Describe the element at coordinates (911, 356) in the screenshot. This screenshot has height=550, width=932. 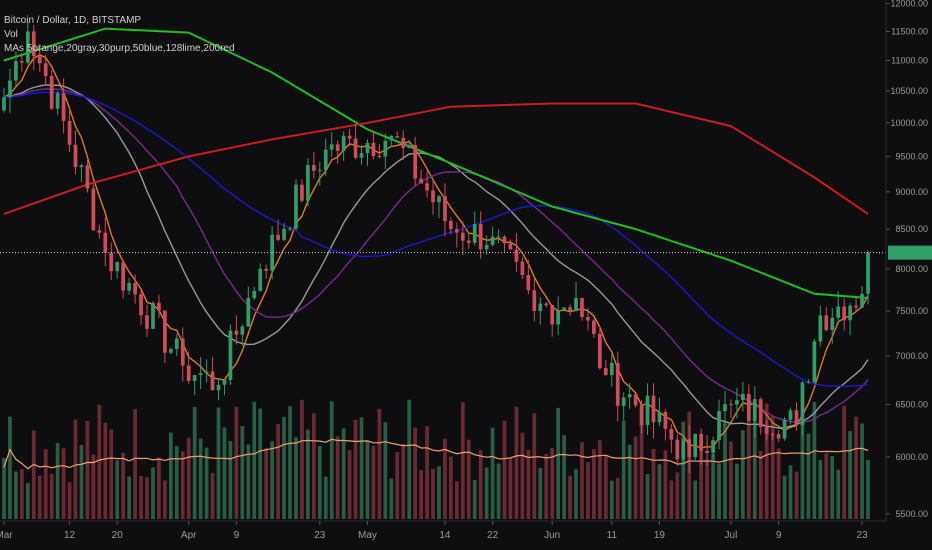
I see `price-tick-label: 7000.00` at that location.